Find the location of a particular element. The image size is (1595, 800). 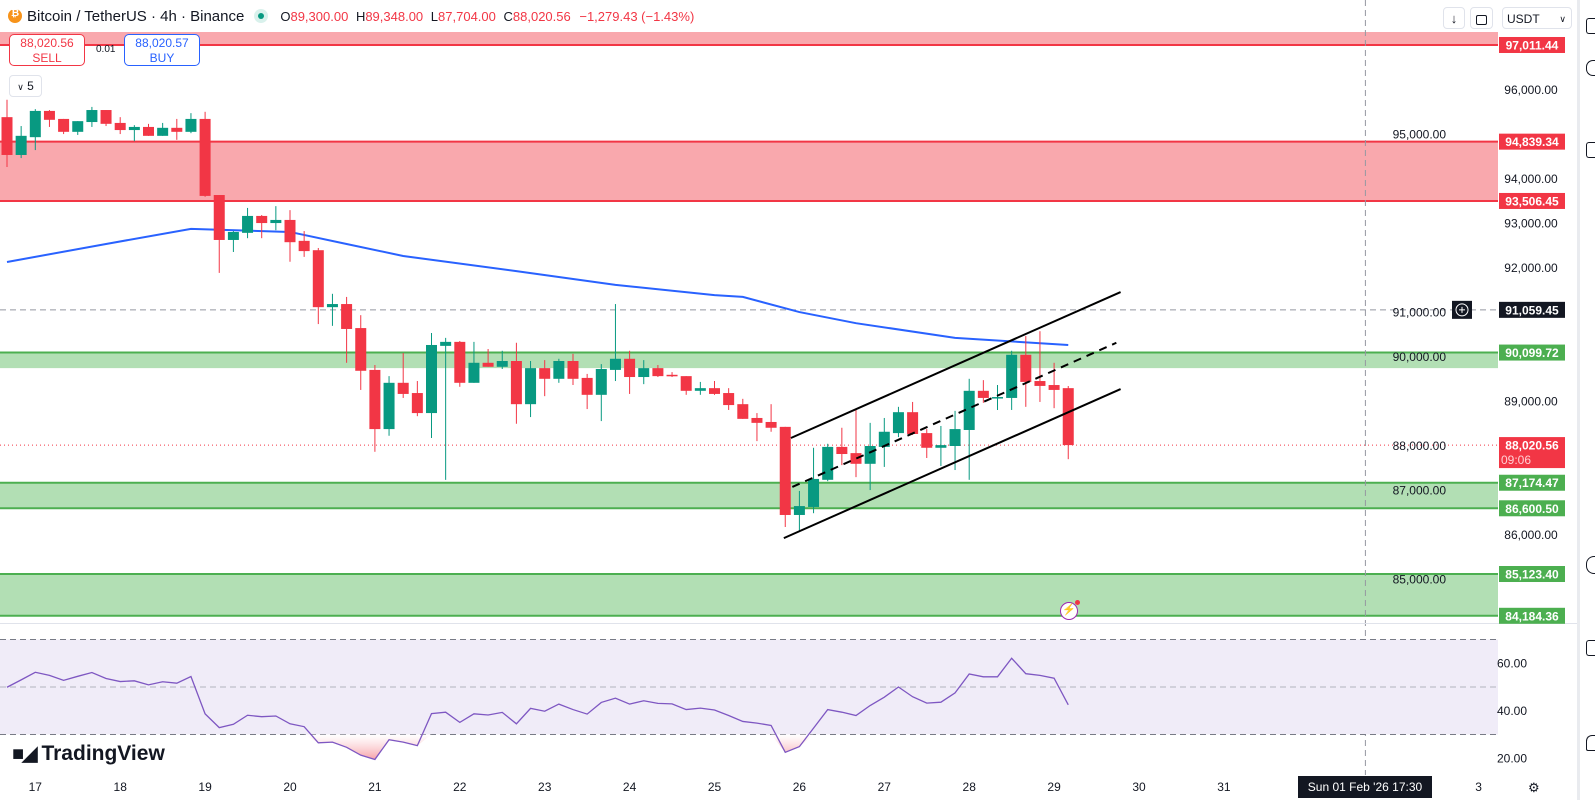

notifications-icon is located at coordinates (1590, 743).